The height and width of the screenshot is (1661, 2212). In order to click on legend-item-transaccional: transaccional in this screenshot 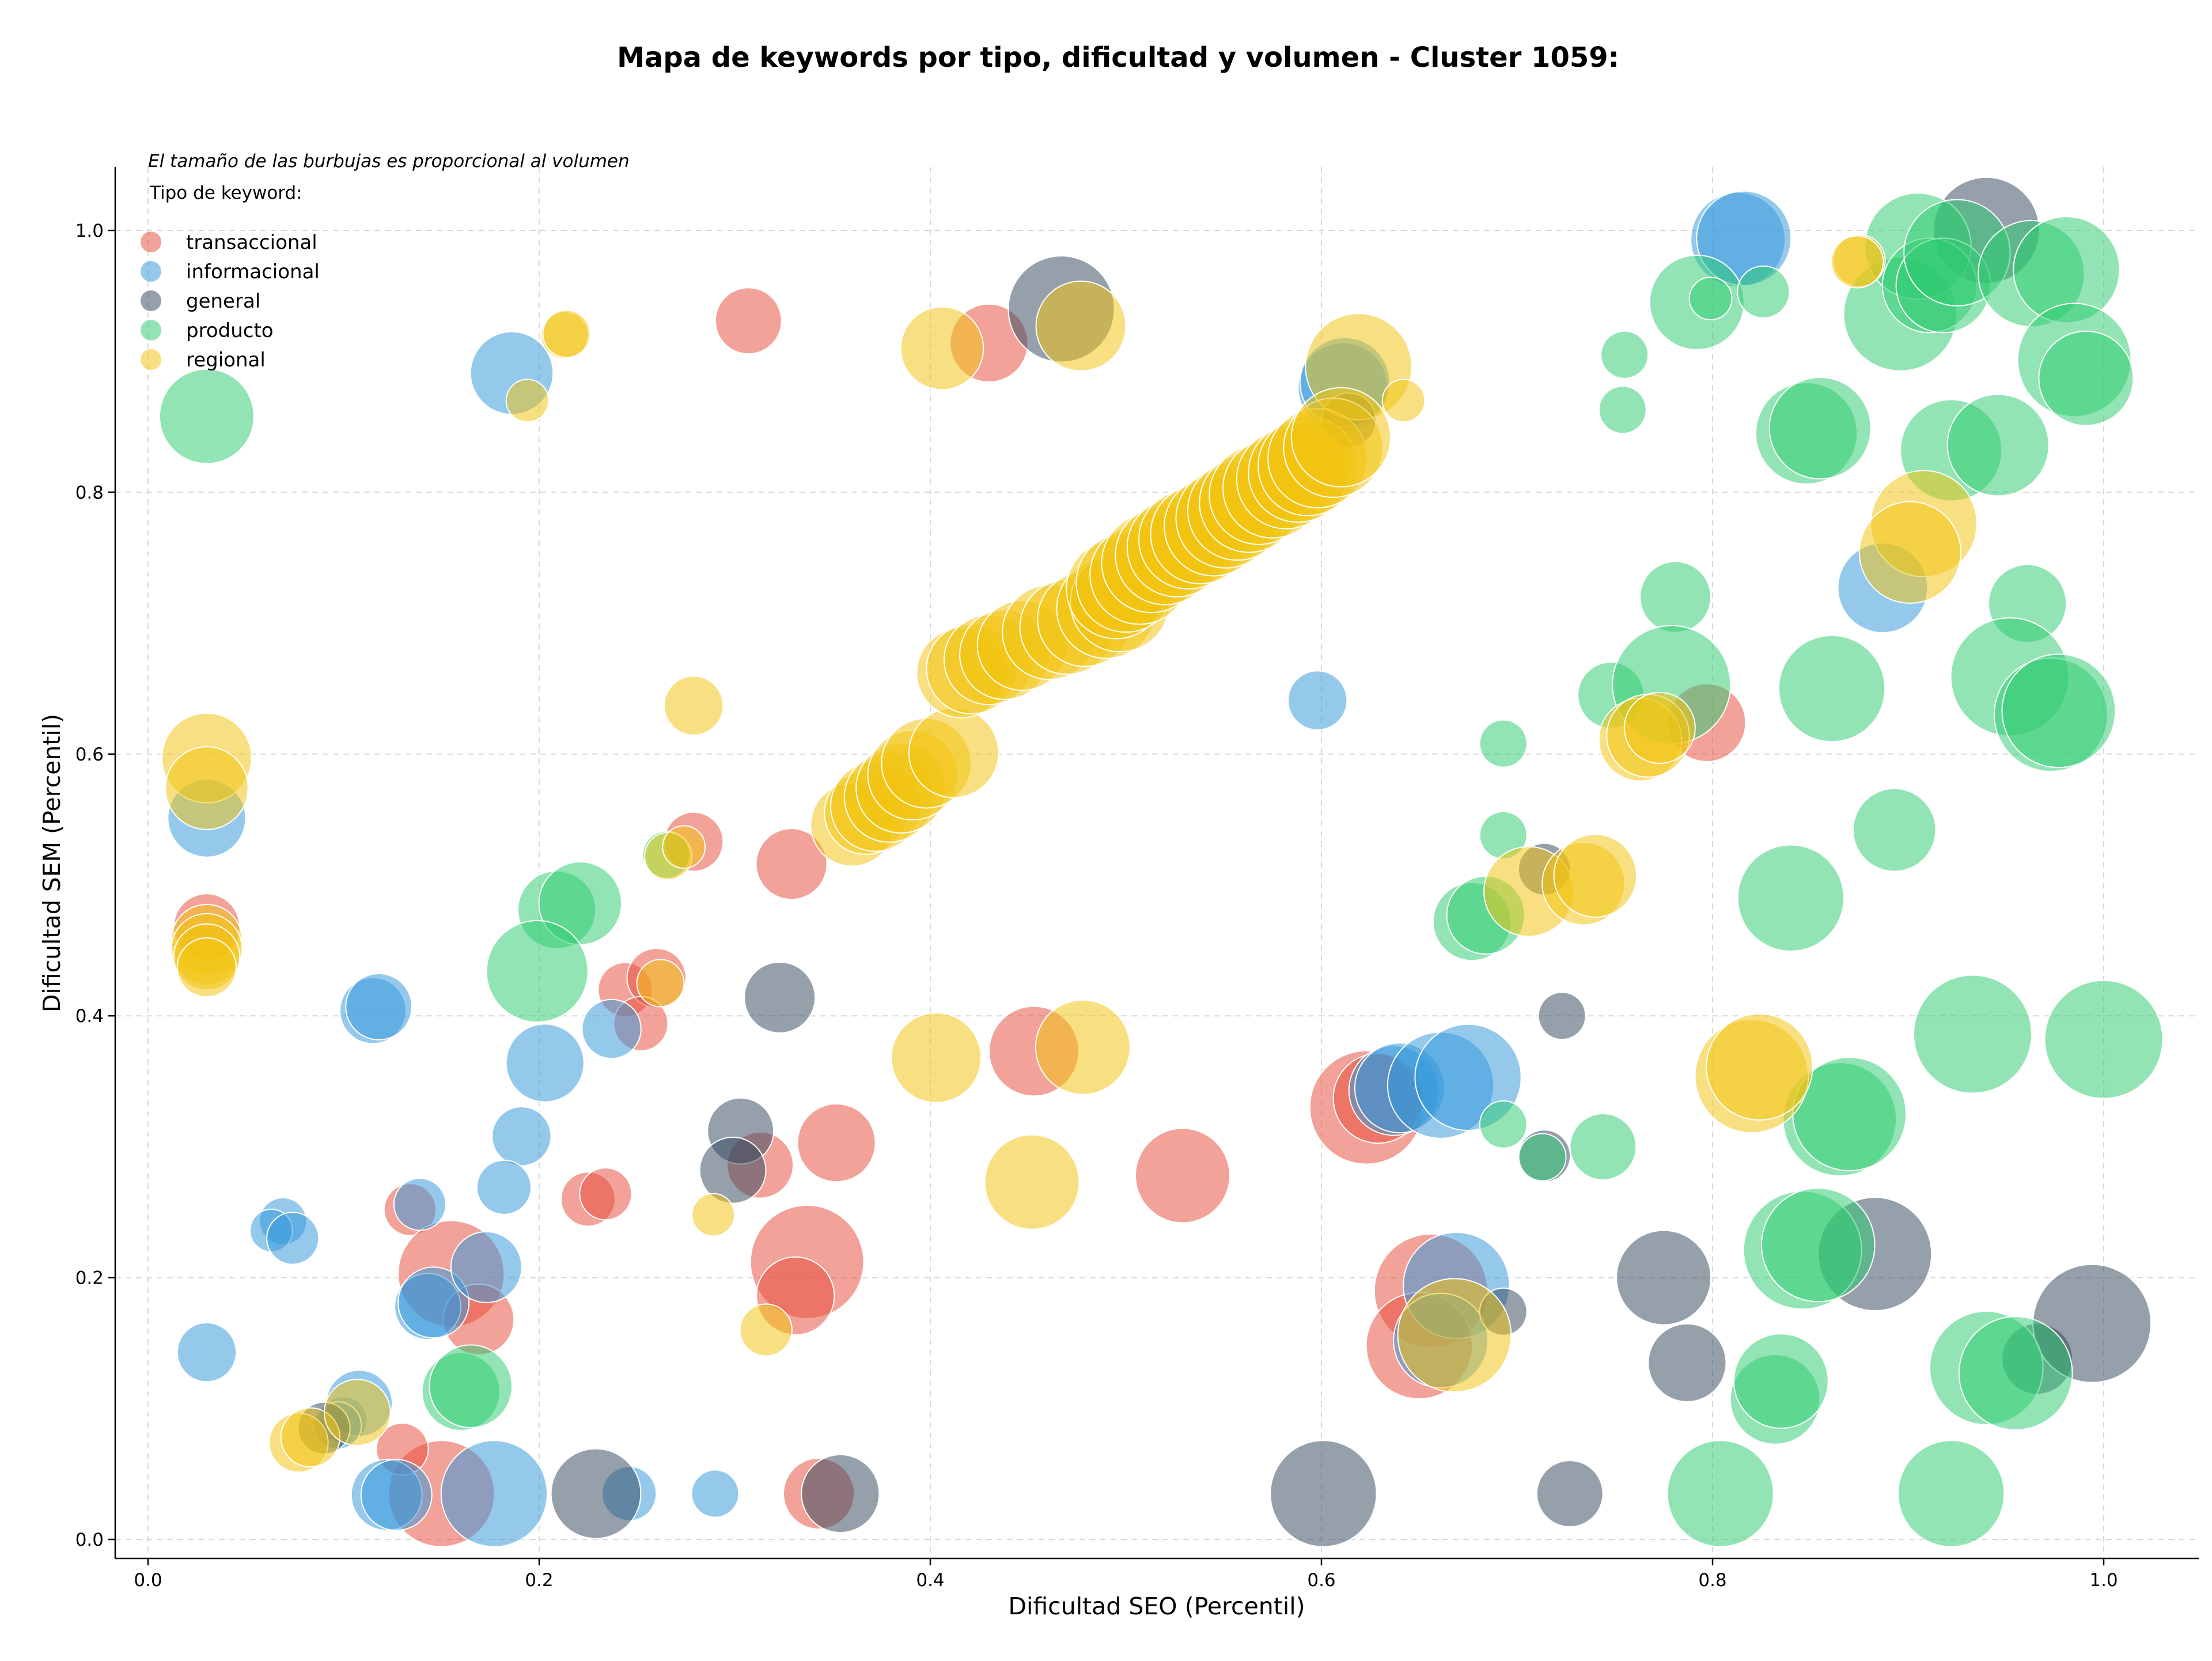, I will do `click(229, 242)`.